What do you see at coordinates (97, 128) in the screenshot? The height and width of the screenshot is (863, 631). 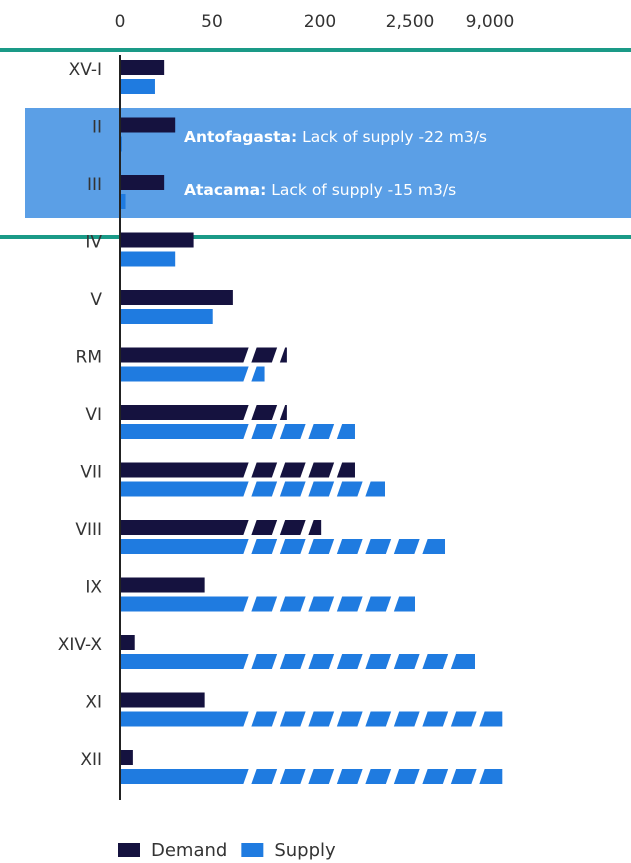 I see `category-label: II` at bounding box center [97, 128].